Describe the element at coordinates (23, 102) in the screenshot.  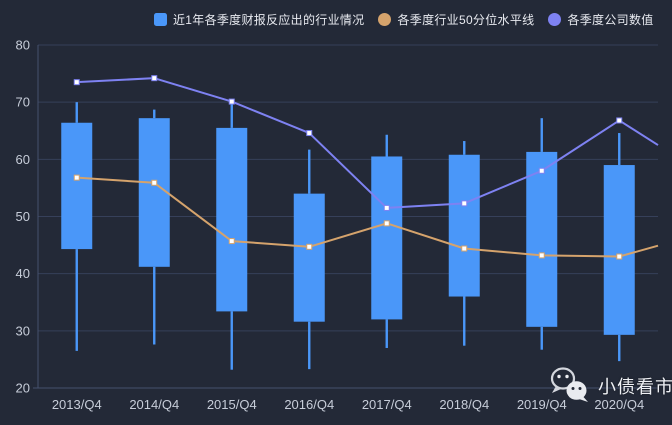
I see `svg-text: 70` at that location.